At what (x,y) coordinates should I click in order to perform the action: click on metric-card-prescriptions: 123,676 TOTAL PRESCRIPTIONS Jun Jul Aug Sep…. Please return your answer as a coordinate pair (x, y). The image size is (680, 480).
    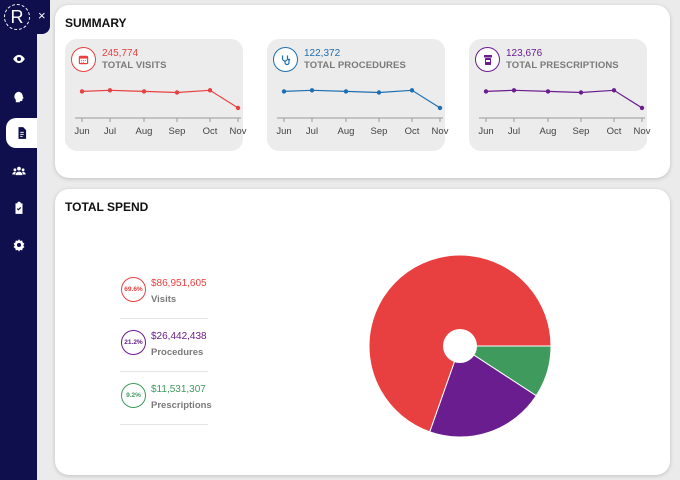
    Looking at the image, I should click on (560, 95).